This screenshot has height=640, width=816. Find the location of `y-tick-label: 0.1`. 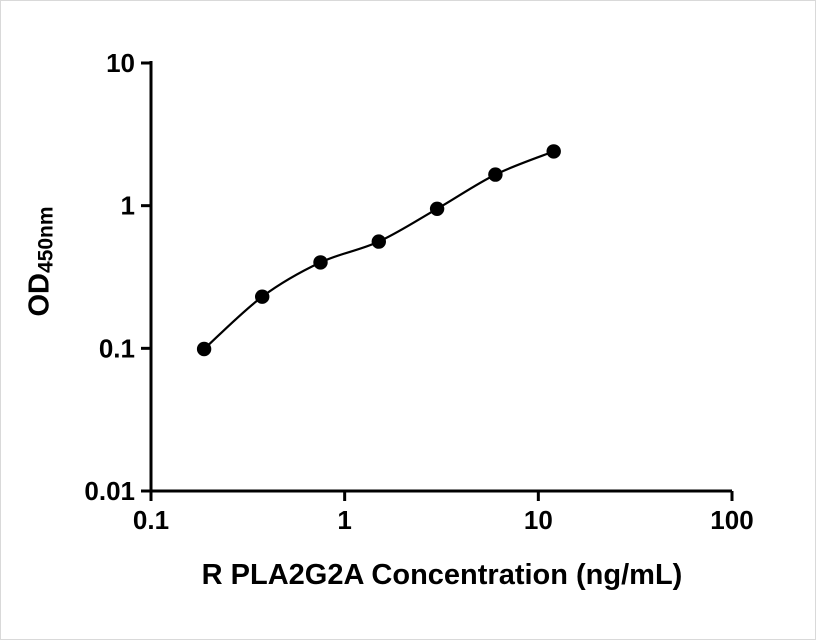

y-tick-label: 0.1 is located at coordinates (117, 348).